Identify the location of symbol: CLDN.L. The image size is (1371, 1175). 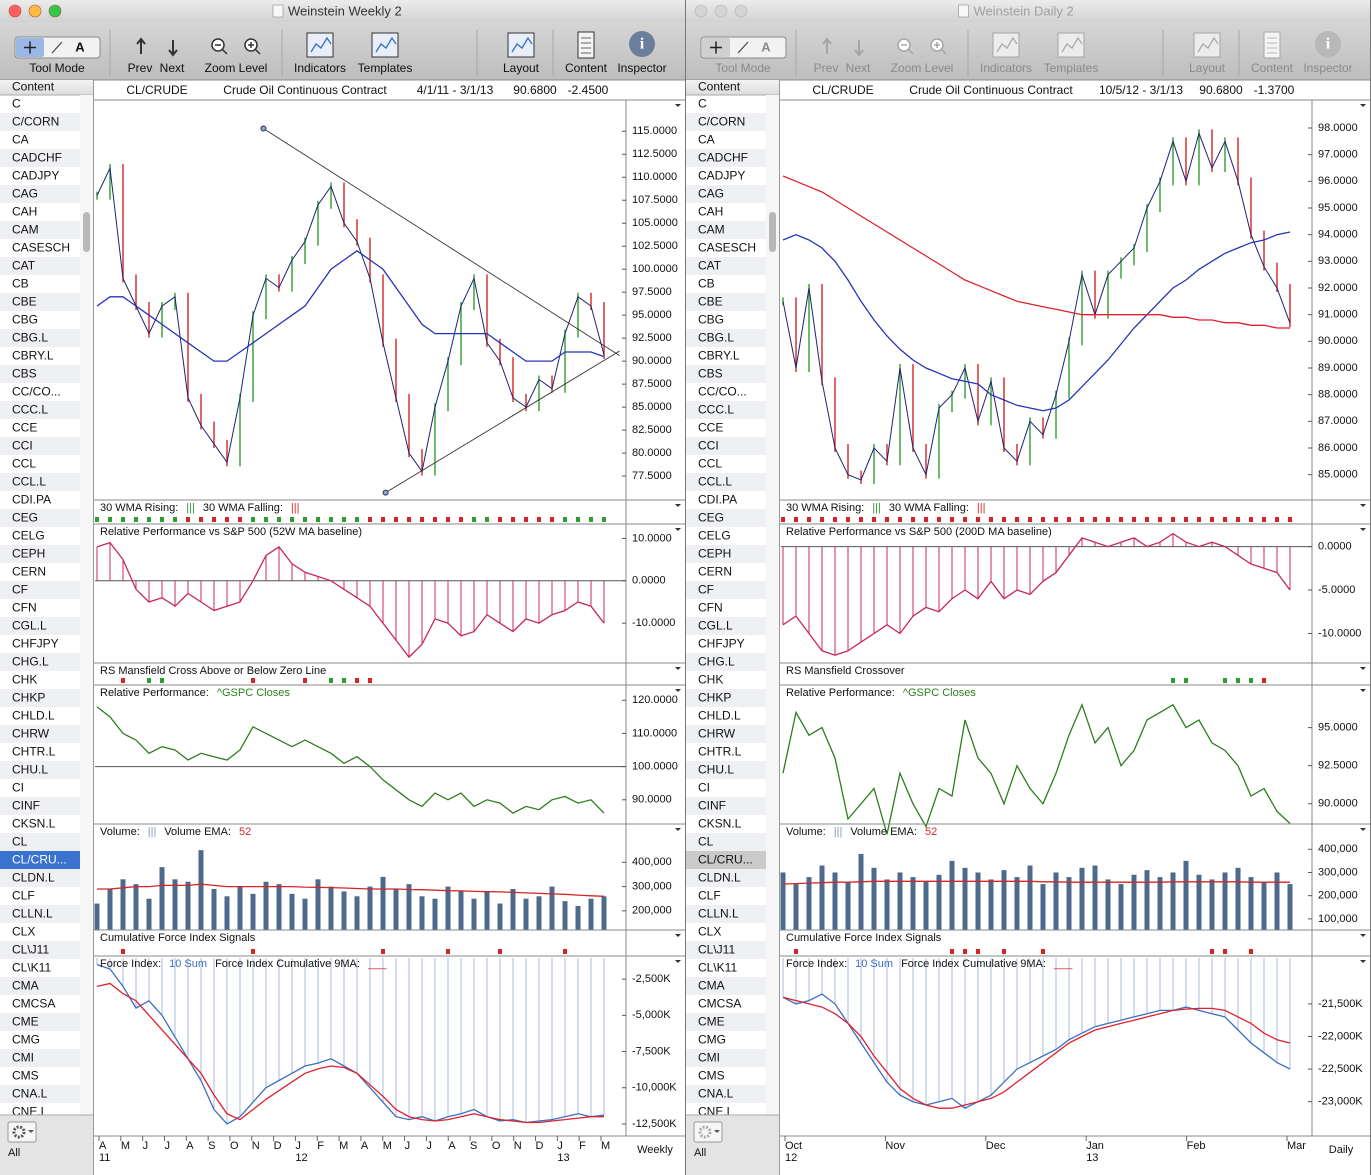
(719, 878).